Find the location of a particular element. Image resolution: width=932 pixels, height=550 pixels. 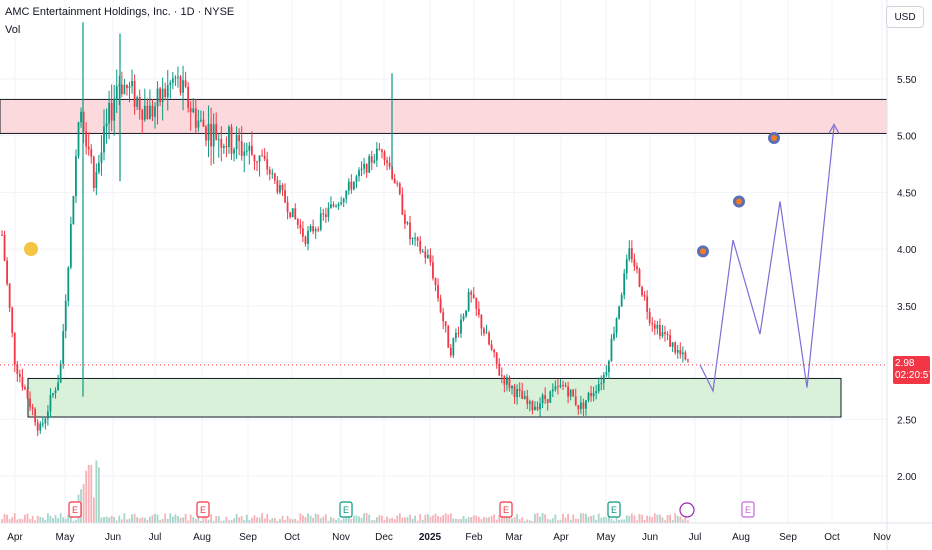

bar-countdown: 02:20:57 is located at coordinates (913, 375).